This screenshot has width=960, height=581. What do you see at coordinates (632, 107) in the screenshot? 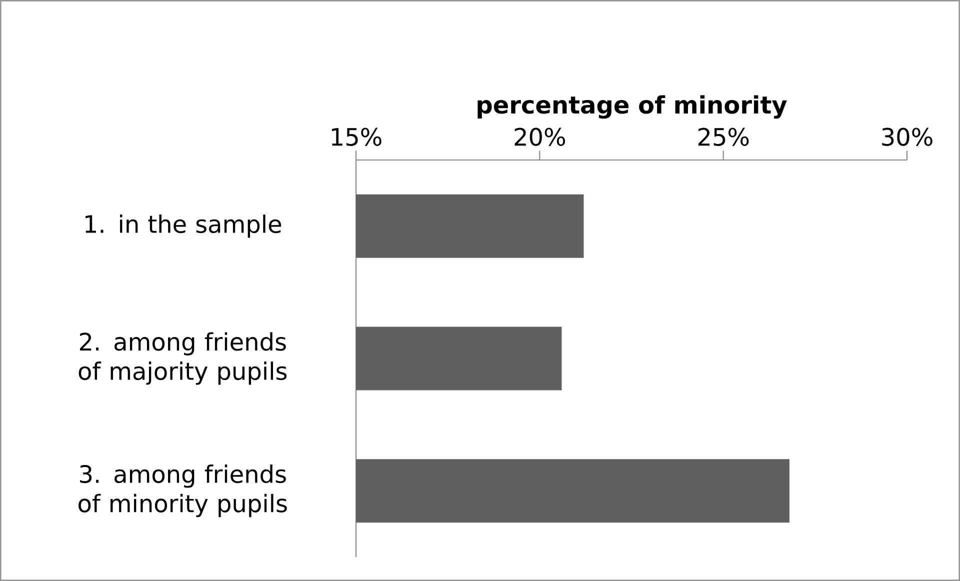
I see `x-axis-title: percentage of minority` at bounding box center [632, 107].